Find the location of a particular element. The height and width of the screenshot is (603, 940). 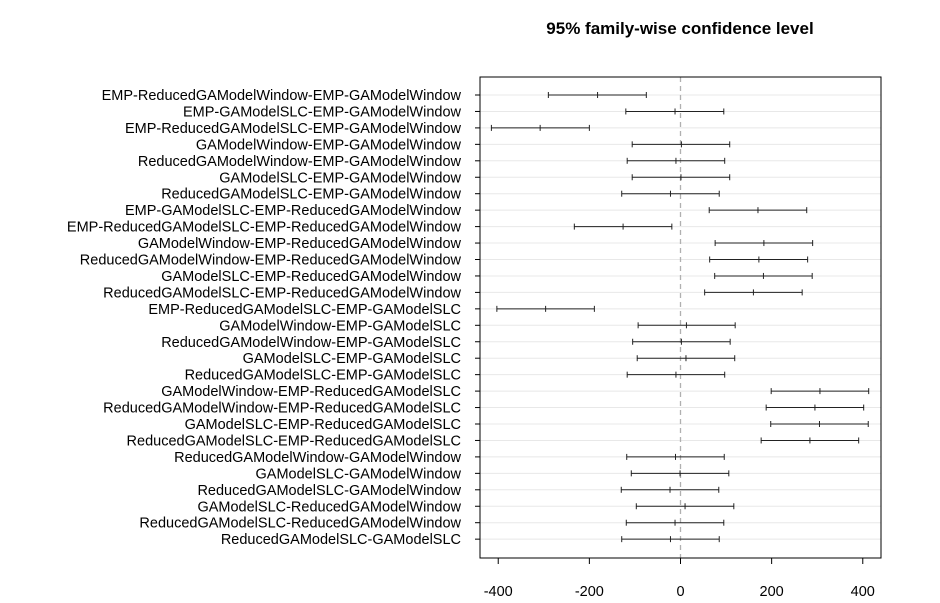

comparison-label: ReducedGAModelWindow-EMP-GAModelSLC is located at coordinates (311, 343).